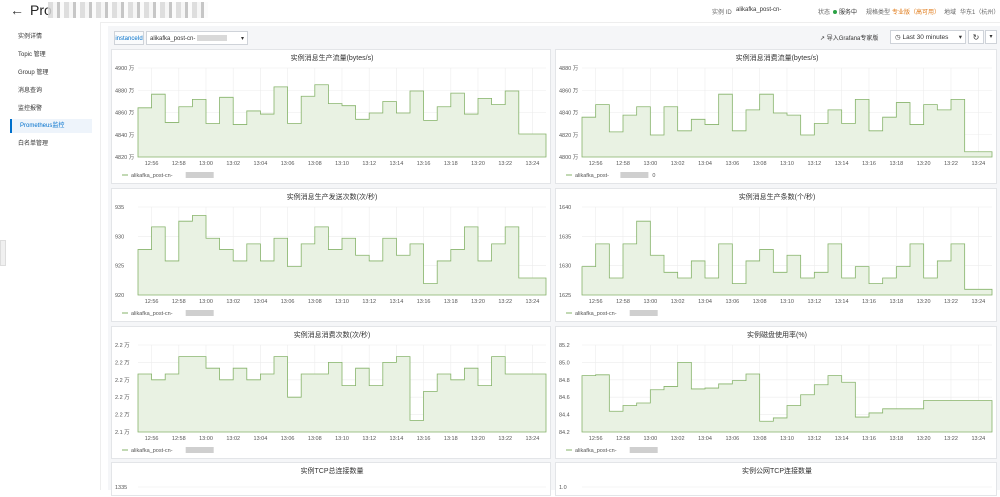 The width and height of the screenshot is (1000, 497). I want to click on refresh-button: ↻, so click(976, 37).